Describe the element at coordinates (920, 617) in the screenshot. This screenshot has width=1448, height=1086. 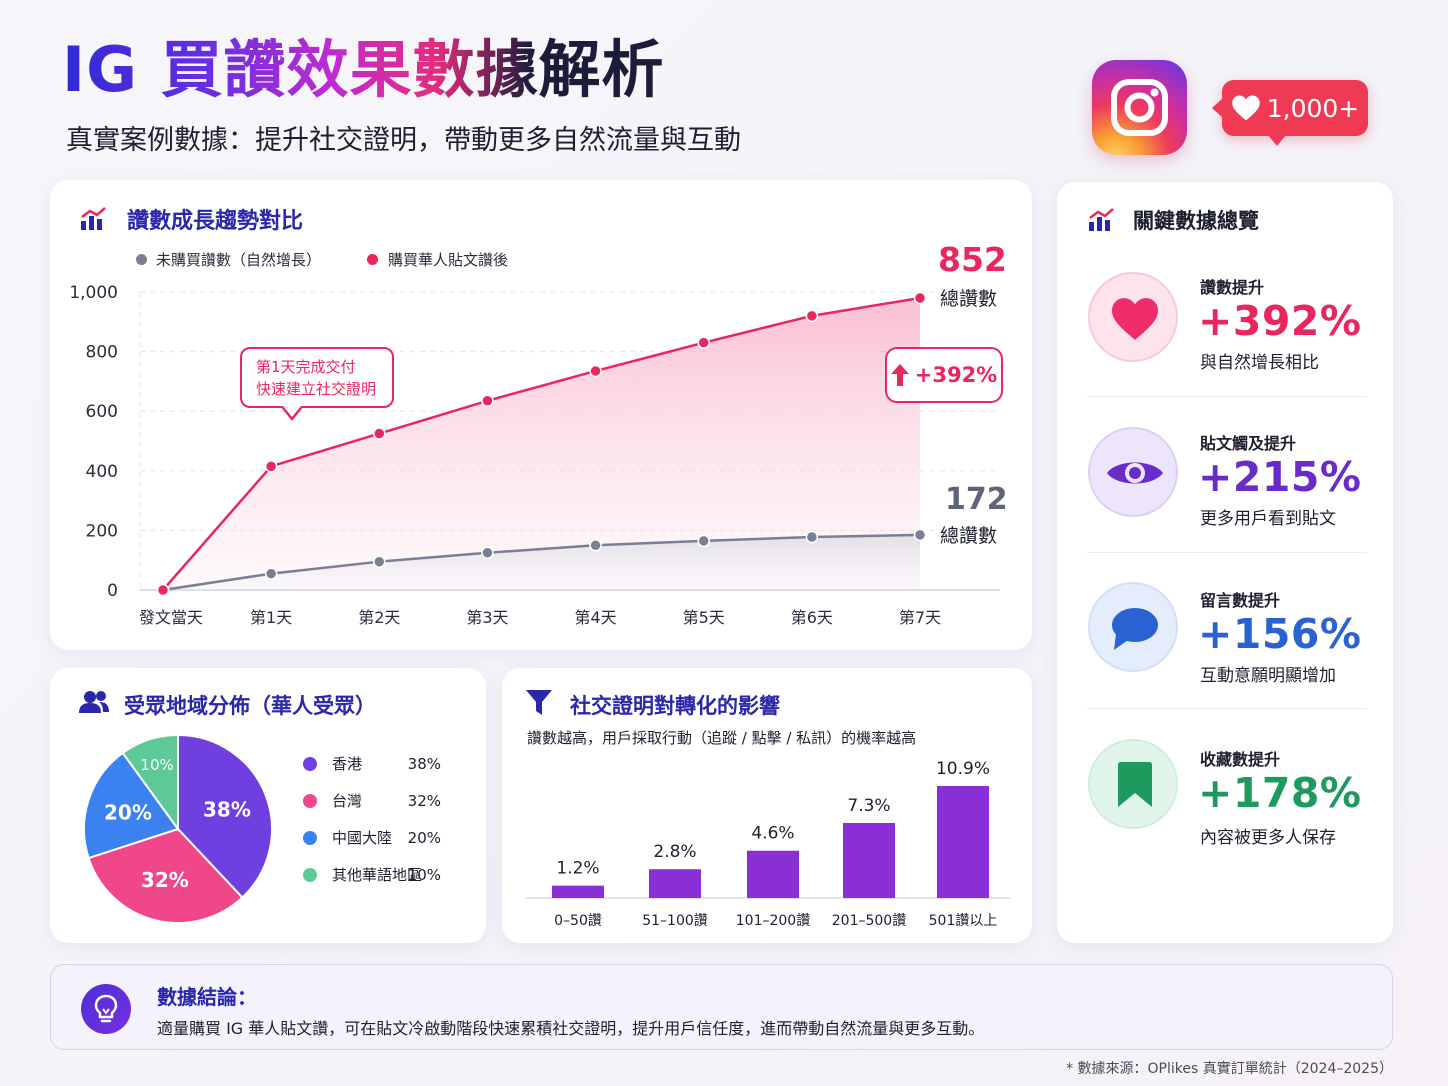
I see `x-tick-label: 第7天` at that location.